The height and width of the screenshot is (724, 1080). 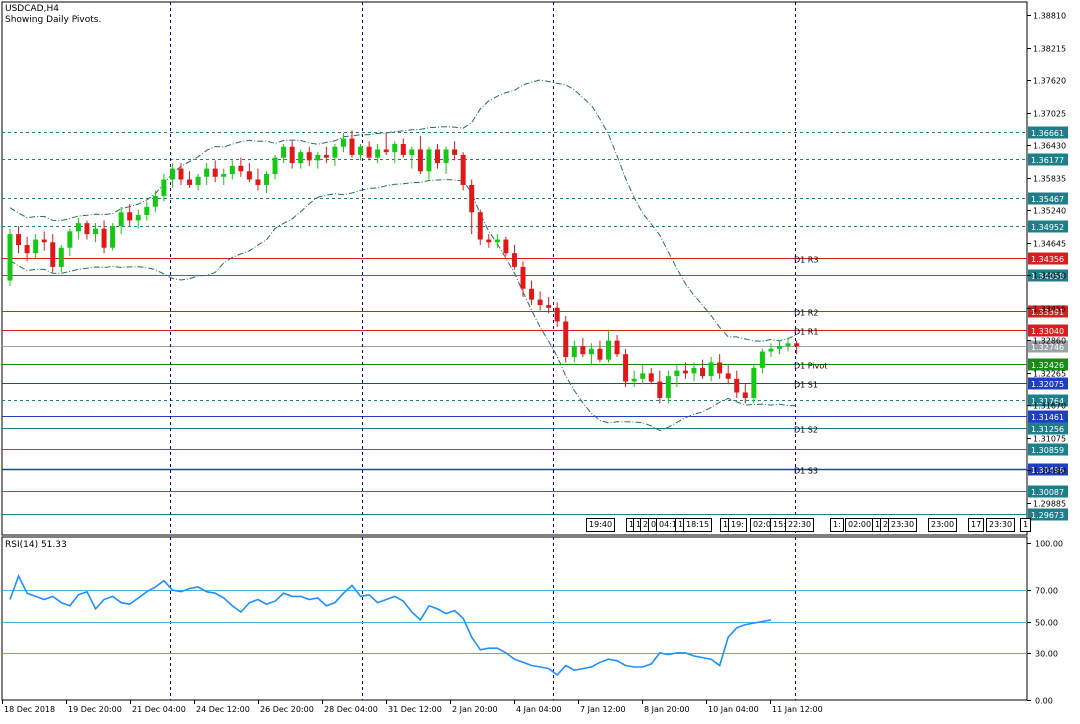 What do you see at coordinates (903, 525) in the screenshot?
I see `timeframe-label: 23:30` at bounding box center [903, 525].